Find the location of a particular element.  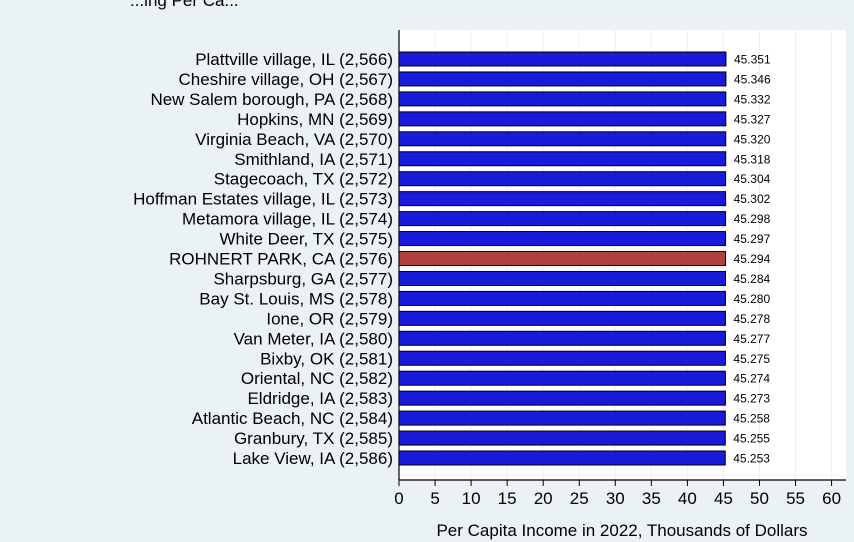

value-label: 45.332 is located at coordinates (752, 99).